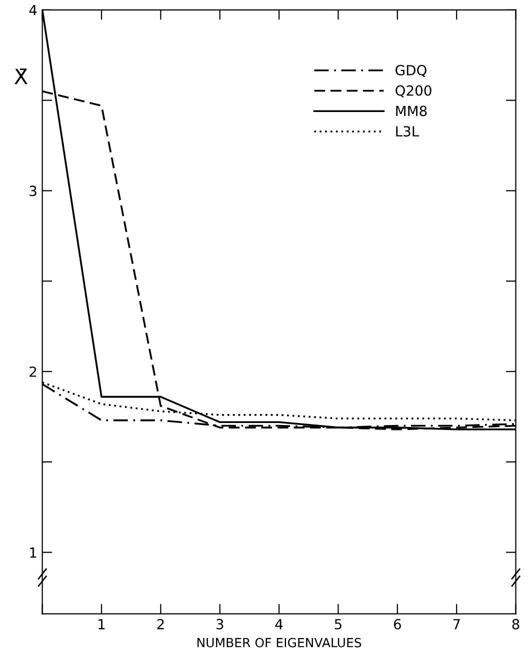 This screenshot has width=529, height=660. I want to click on legend-label: Q200, so click(414, 91).